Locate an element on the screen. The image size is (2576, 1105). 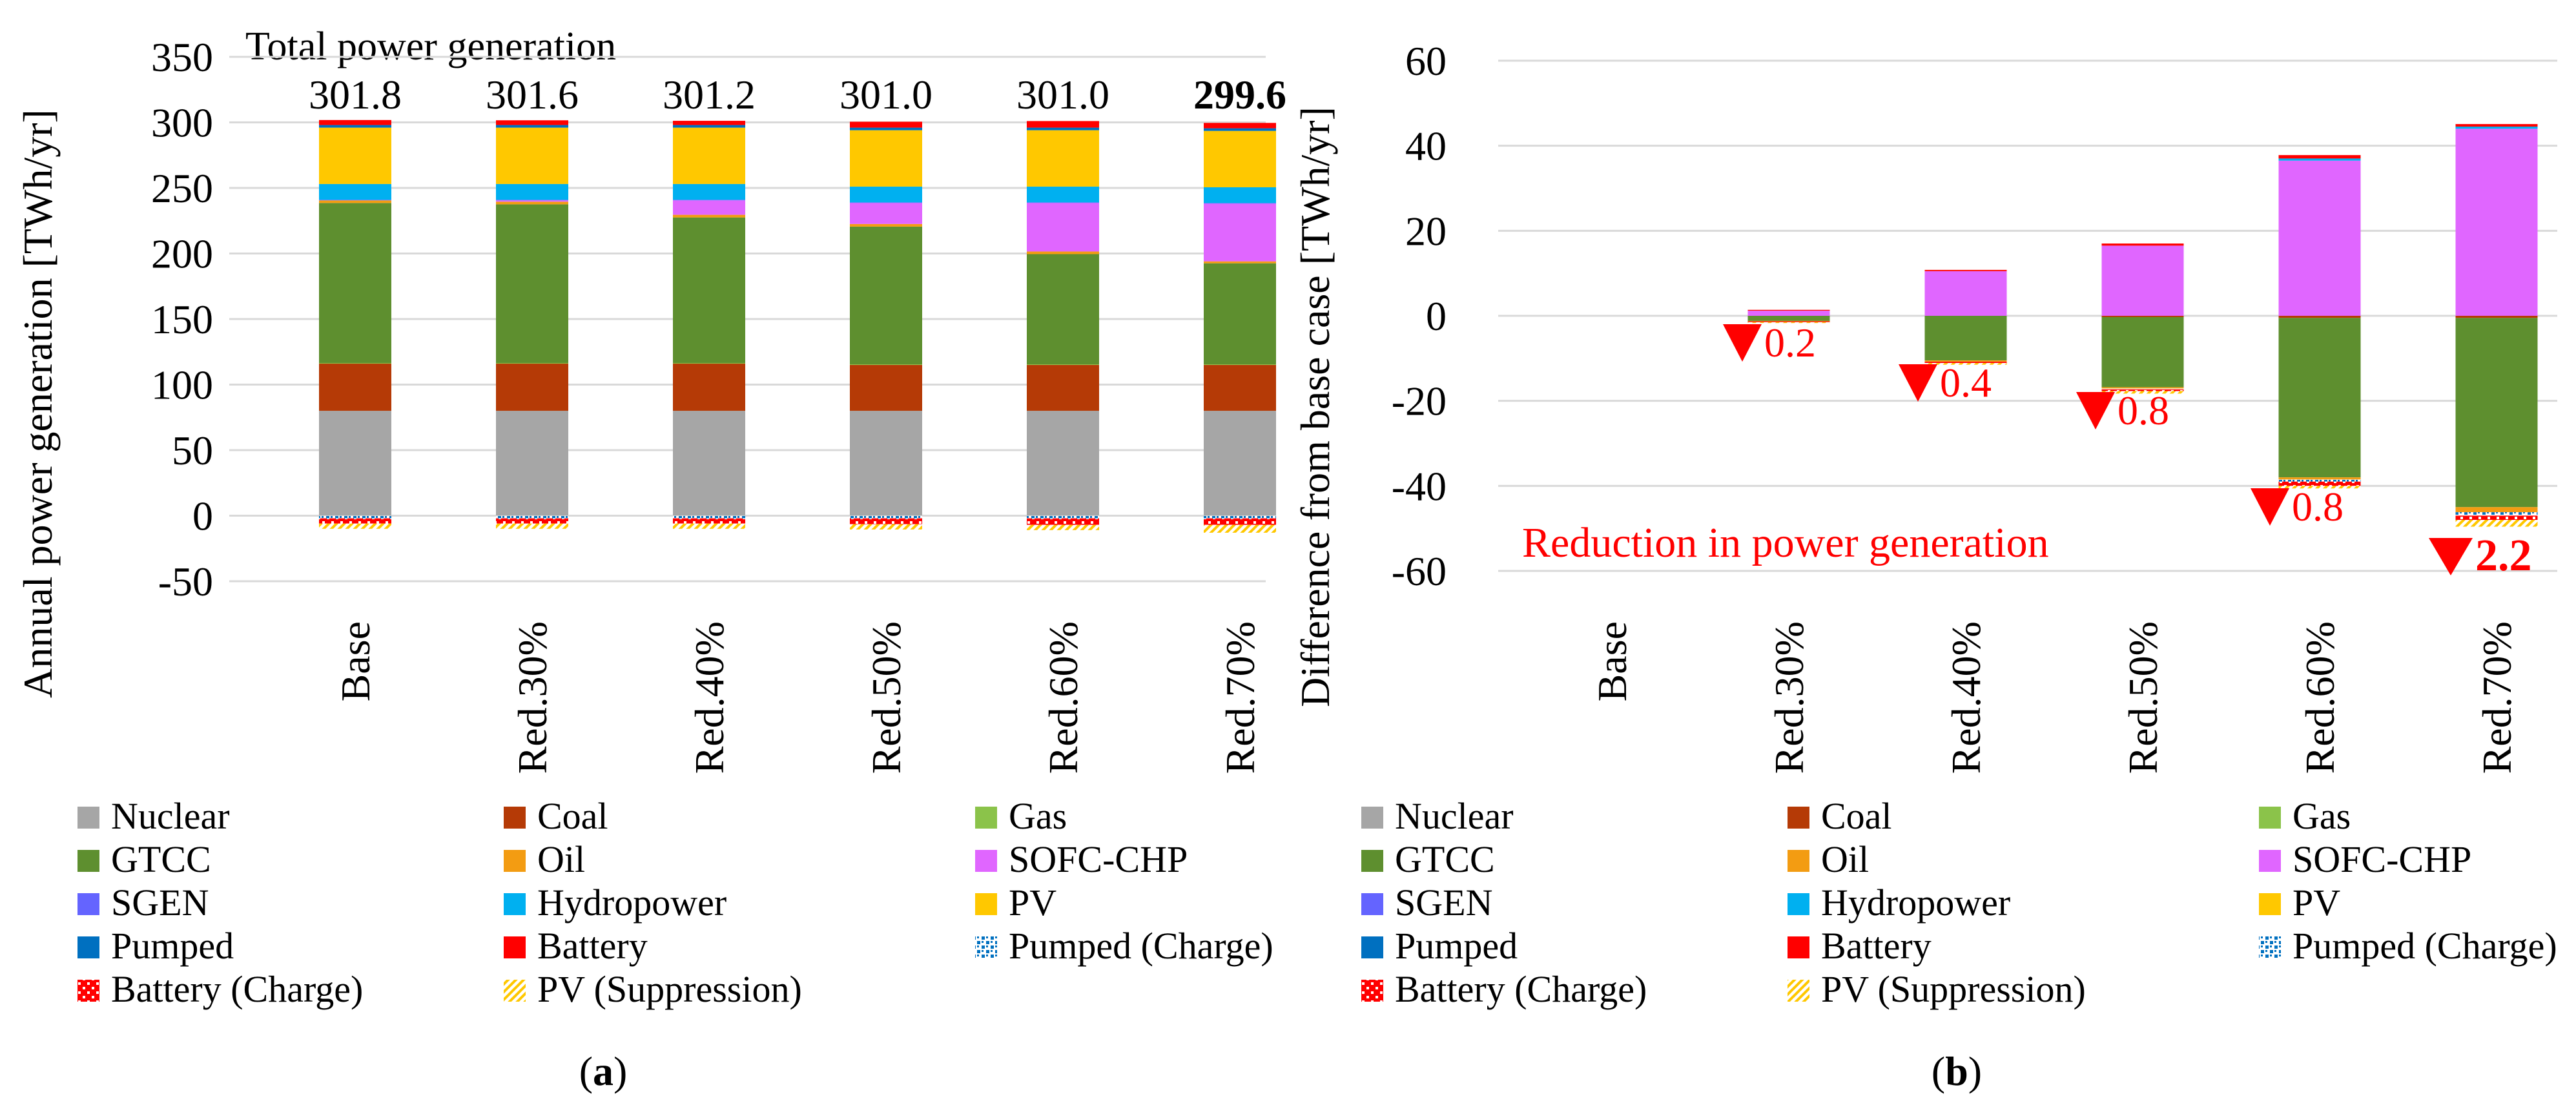
legend-swatch-sofc-chp is located at coordinates (2270, 861).